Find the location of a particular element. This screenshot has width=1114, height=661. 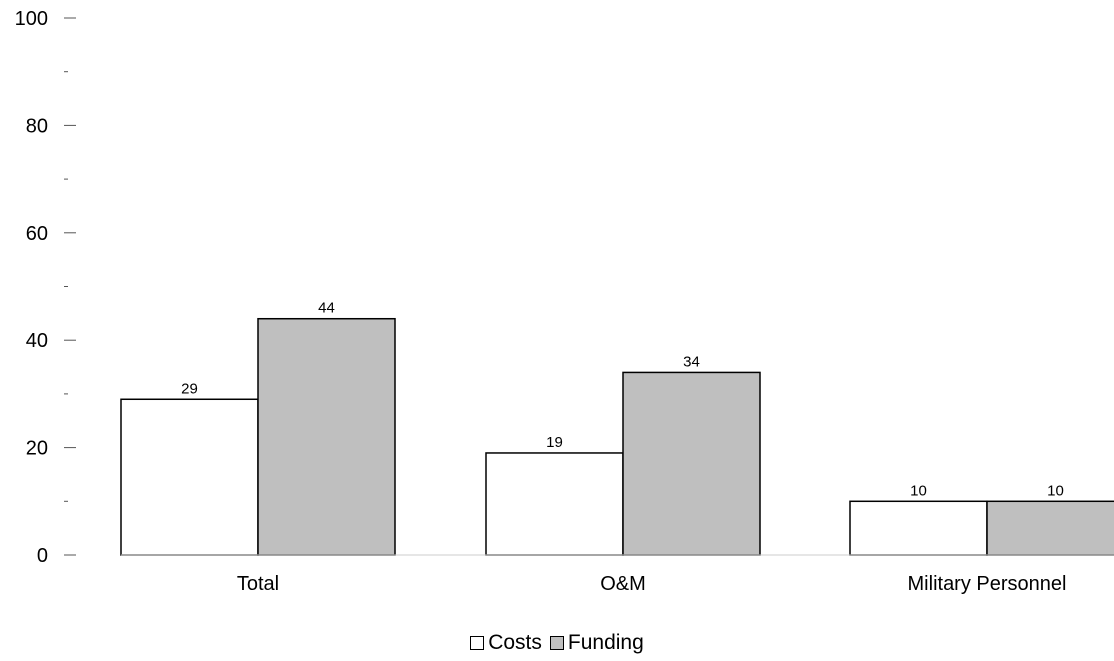

category-labels: Total O&M Military Personnel is located at coordinates (652, 584).